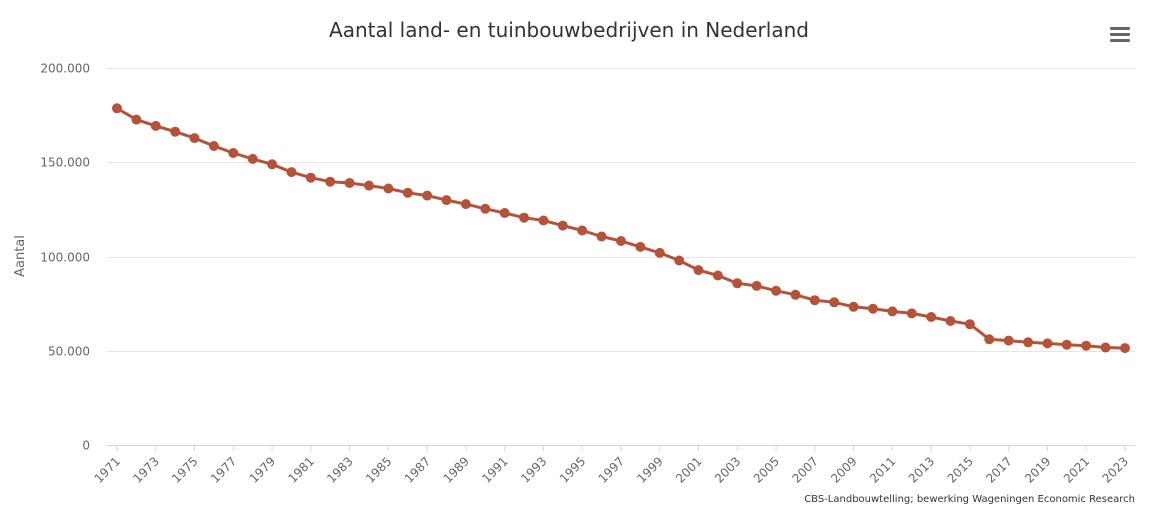 The height and width of the screenshot is (515, 1151). Describe the element at coordinates (882, 469) in the screenshot. I see `x-tick-label: 2011` at that location.